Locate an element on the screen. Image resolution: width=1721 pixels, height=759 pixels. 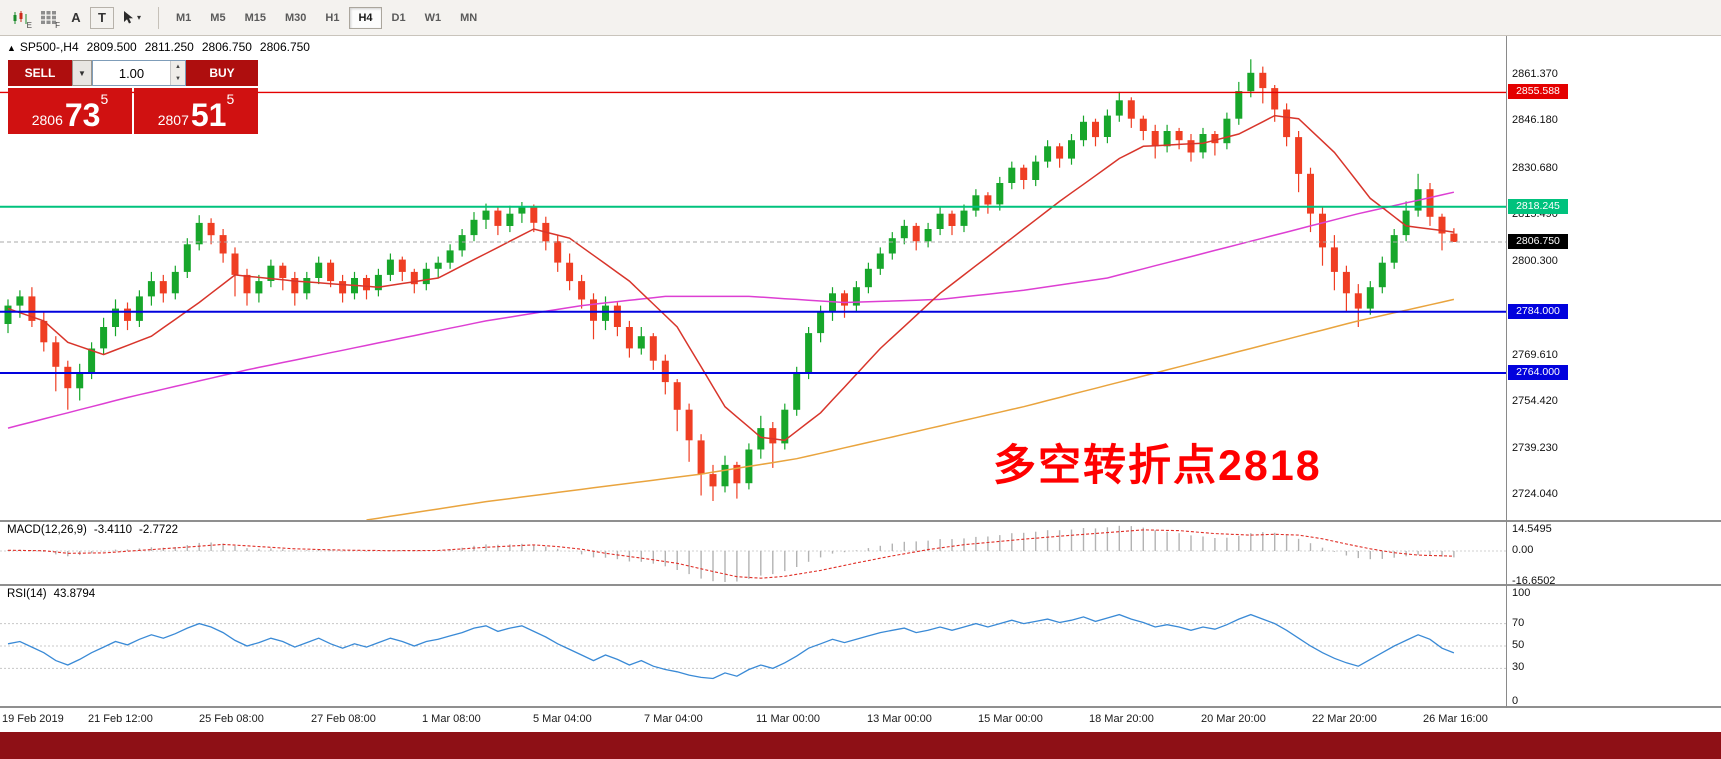
collapse-icon: ▲ is located at coordinates (11, 48).